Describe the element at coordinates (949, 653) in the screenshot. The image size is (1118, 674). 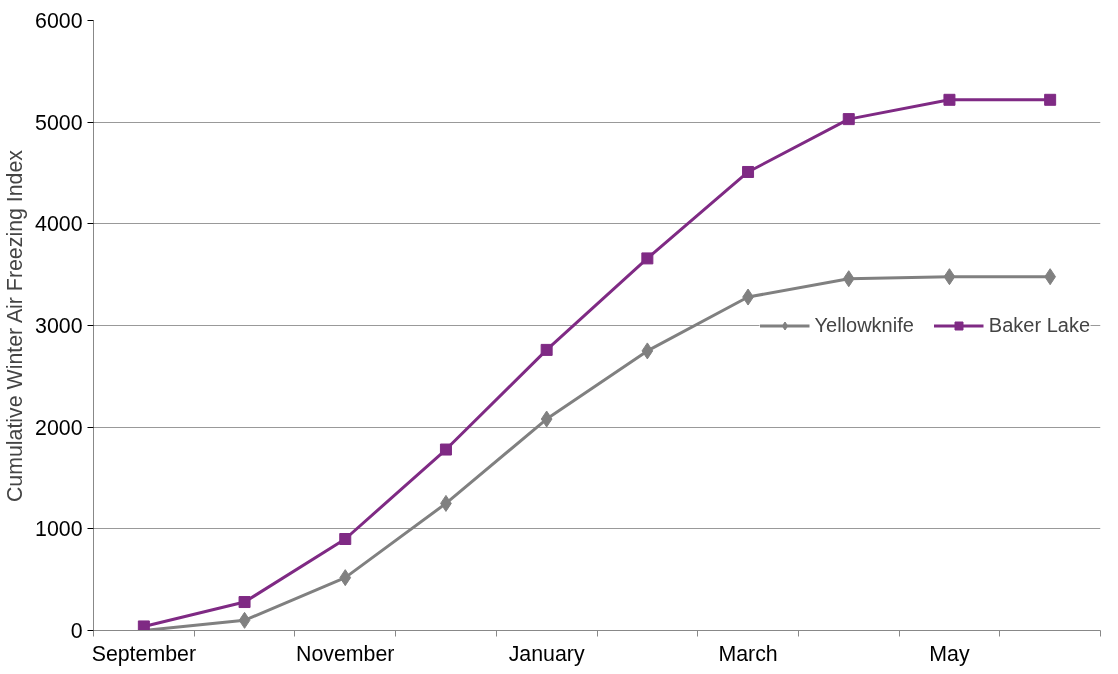
I see `x-tick-label: May` at that location.